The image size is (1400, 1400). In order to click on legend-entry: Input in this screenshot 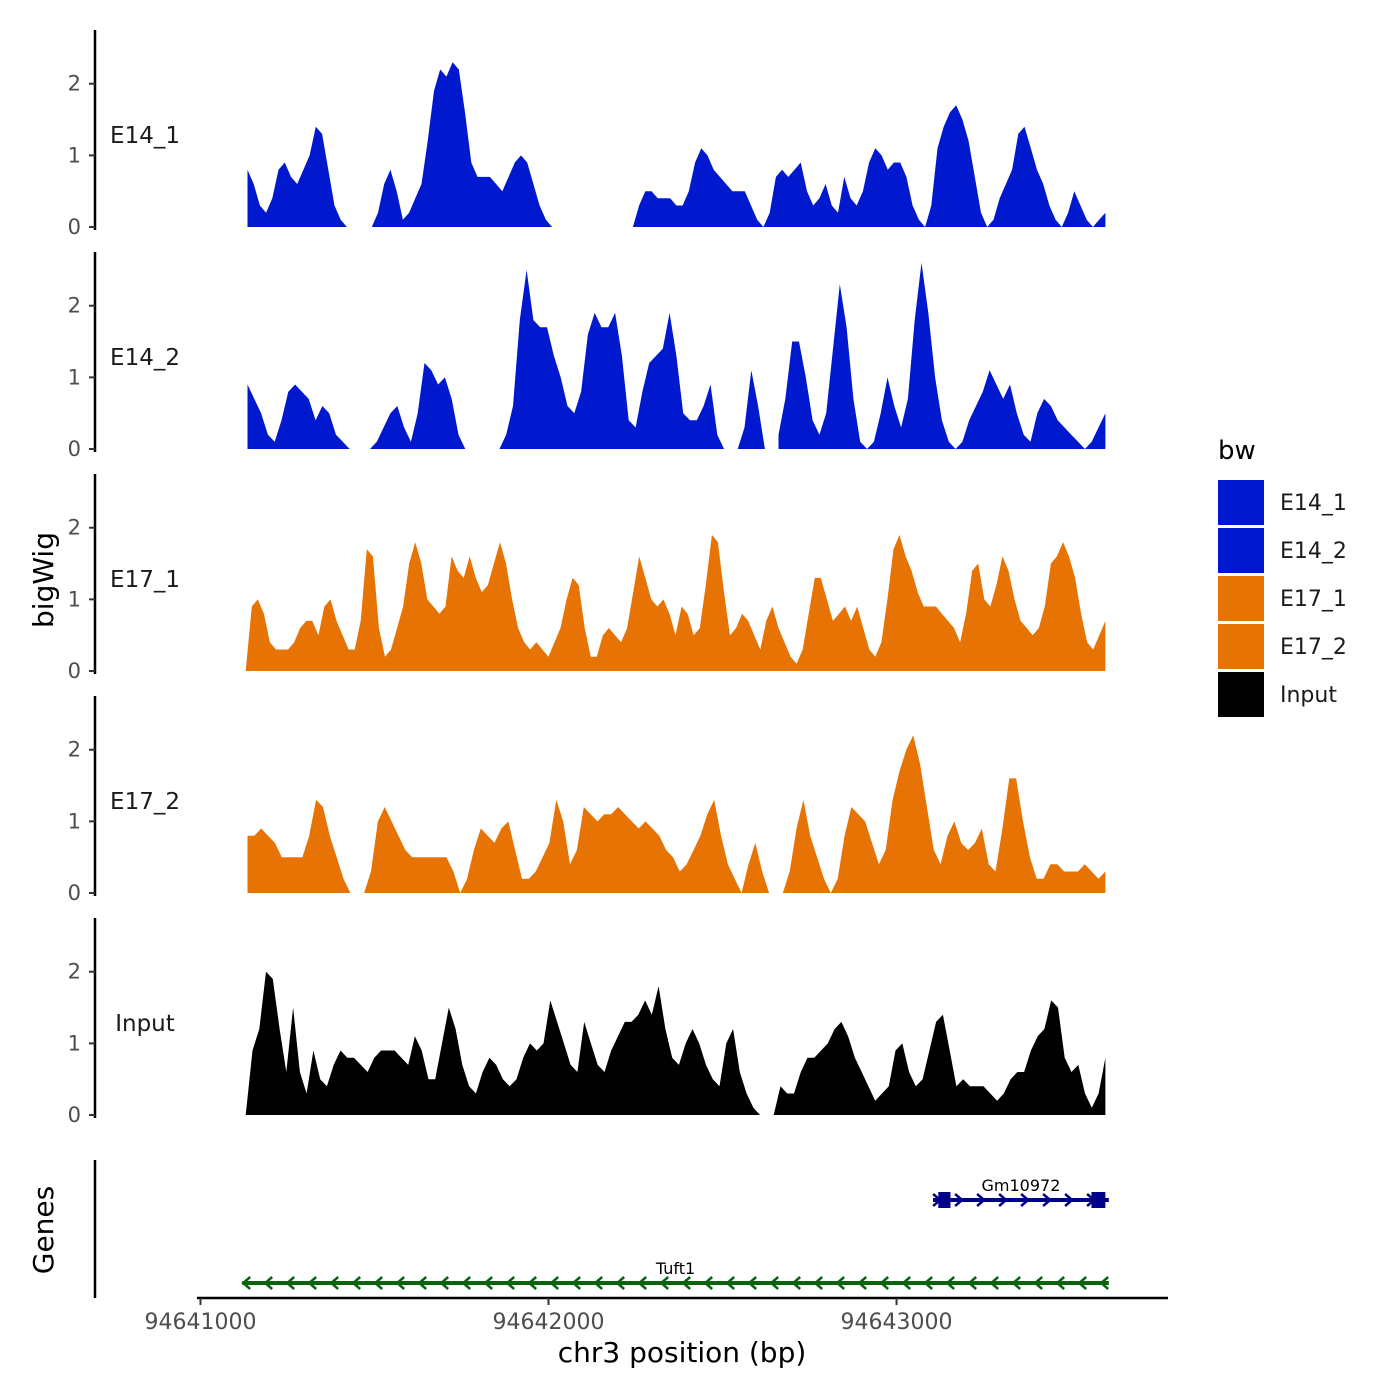, I will do `click(1277, 694)`.